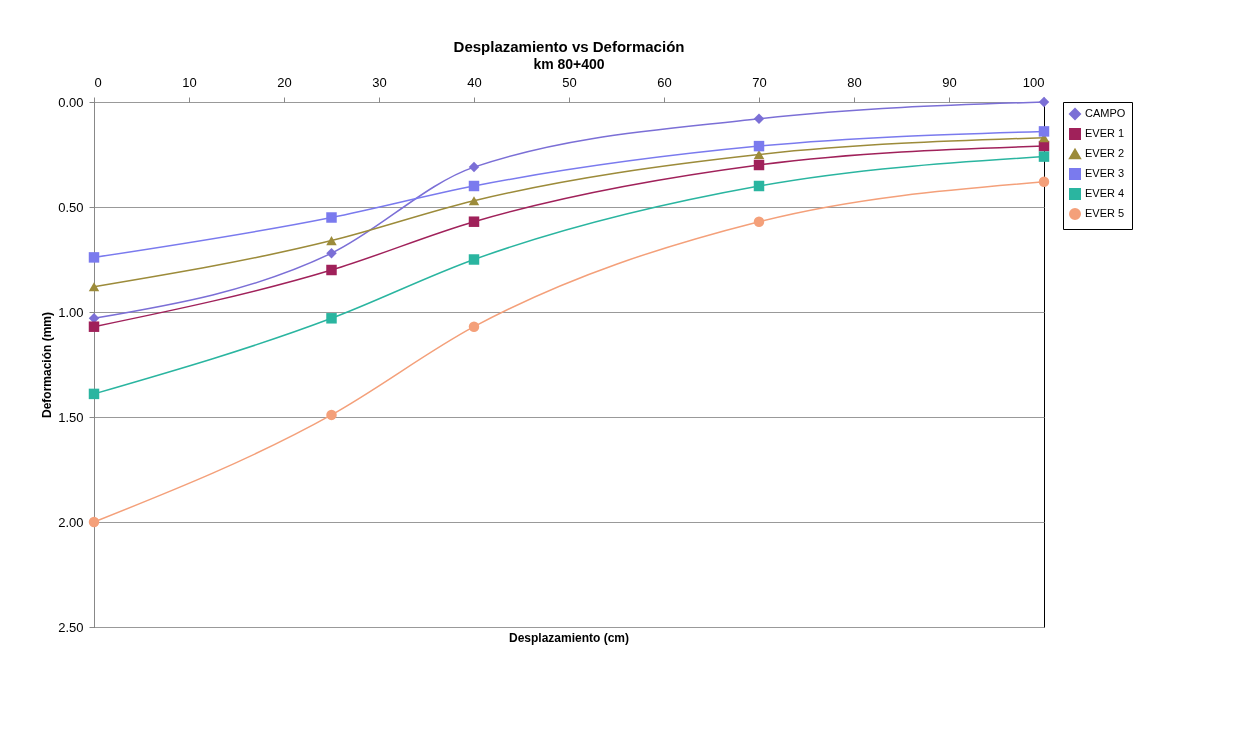 Image resolution: width=1237 pixels, height=734 pixels. What do you see at coordinates (1105, 153) in the screenshot?
I see `legend-label: EVER 2` at bounding box center [1105, 153].